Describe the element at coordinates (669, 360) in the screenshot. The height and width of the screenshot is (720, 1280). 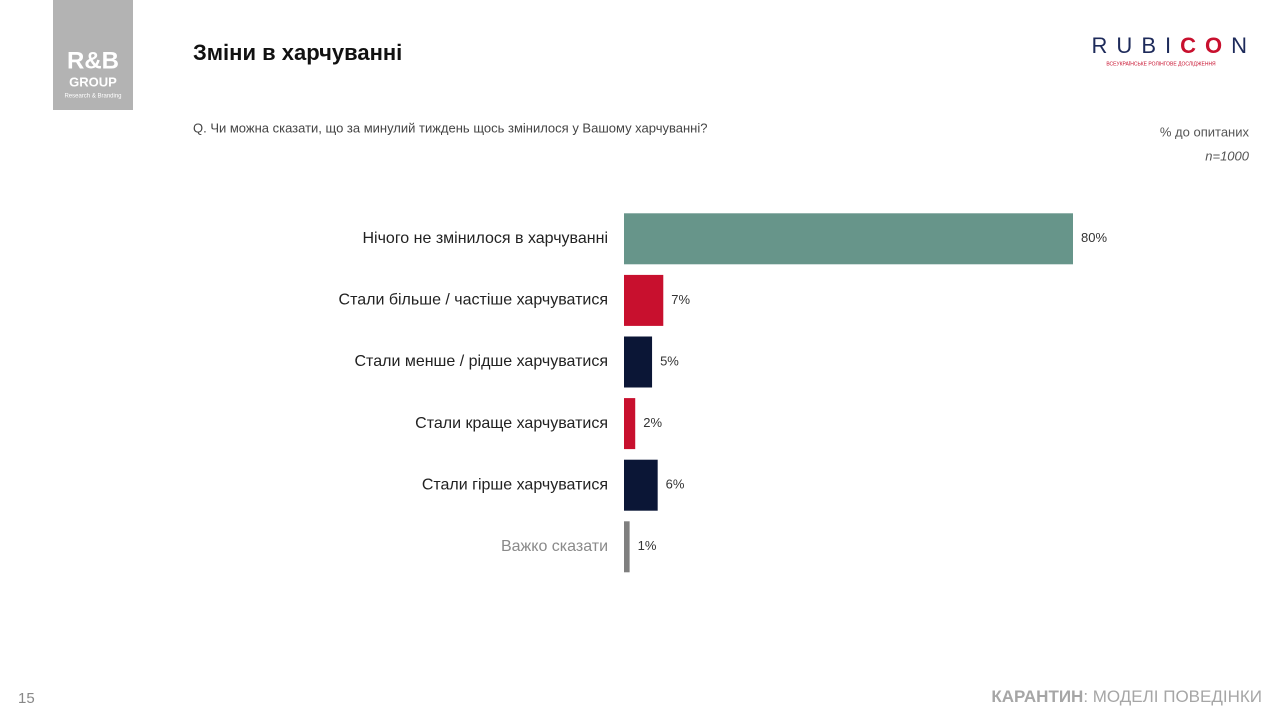
I see `value-label: 5%` at that location.